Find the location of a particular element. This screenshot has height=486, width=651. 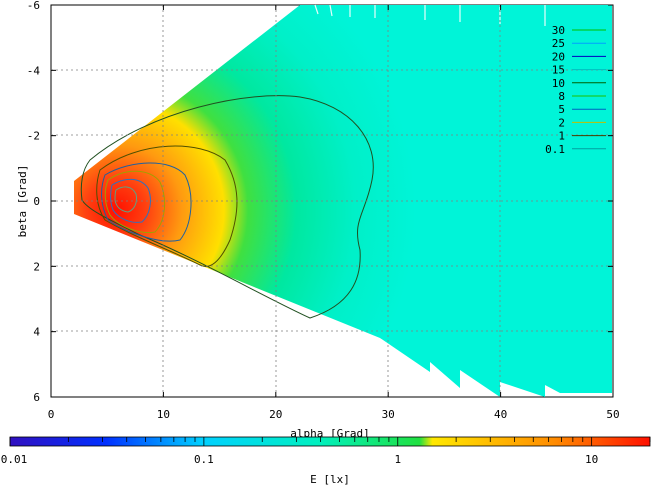

legend-label: 25 is located at coordinates (558, 43).